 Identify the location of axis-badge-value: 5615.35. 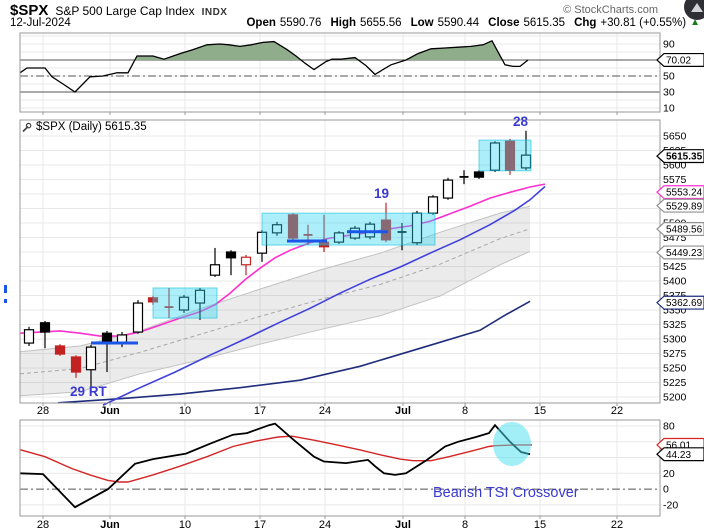
(684, 157).